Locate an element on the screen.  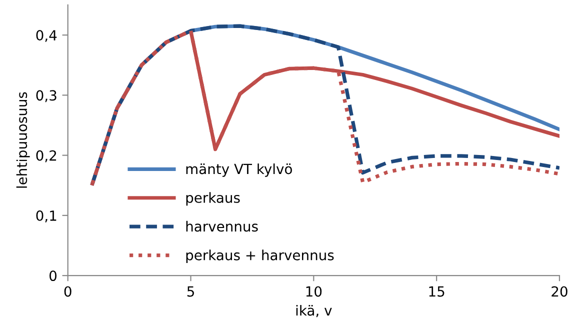
y-tick-label: 0 is located at coordinates (53, 276).